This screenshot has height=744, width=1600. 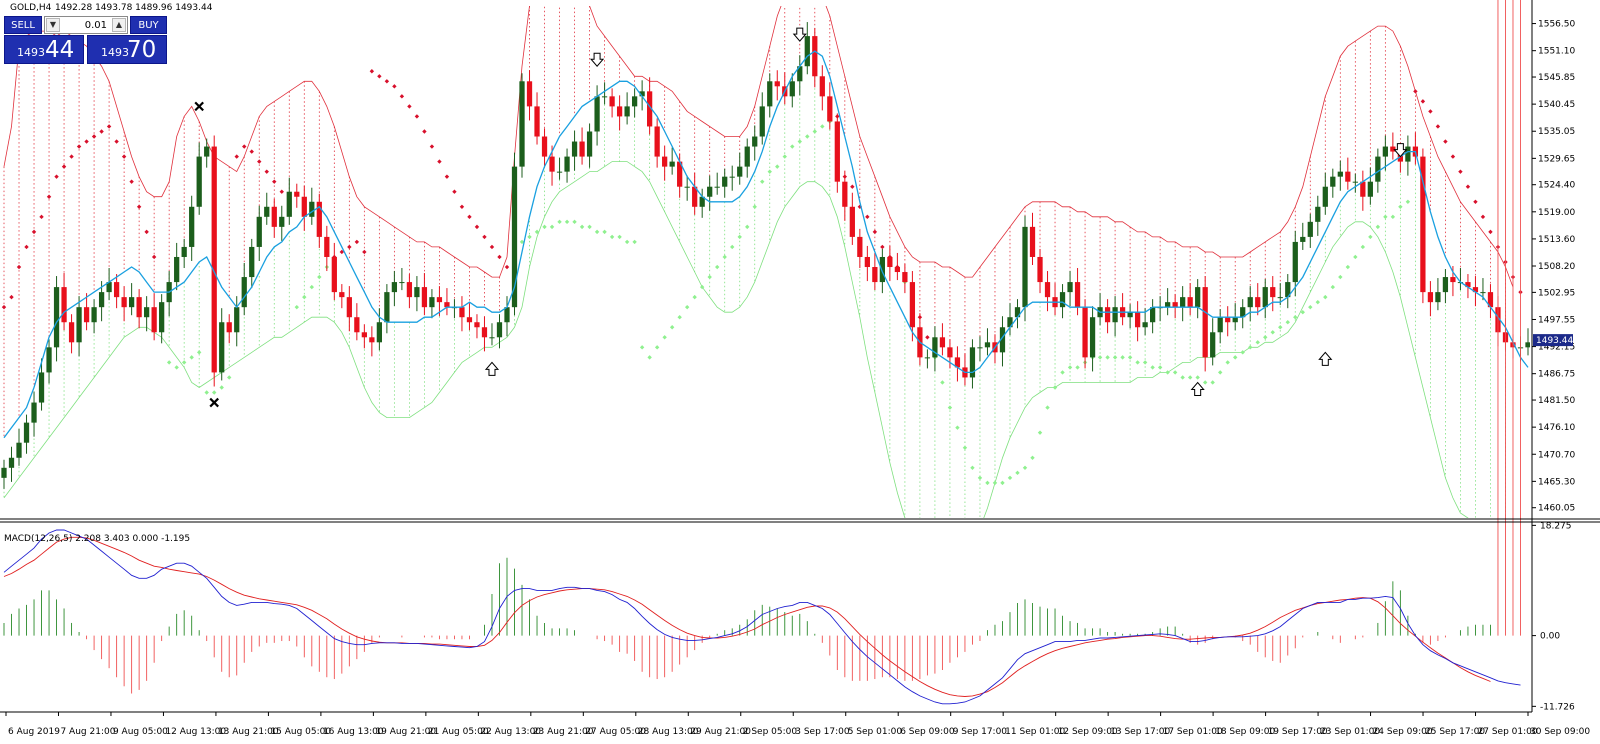 I want to click on buy-price-box: 1493 70, so click(x=127, y=49).